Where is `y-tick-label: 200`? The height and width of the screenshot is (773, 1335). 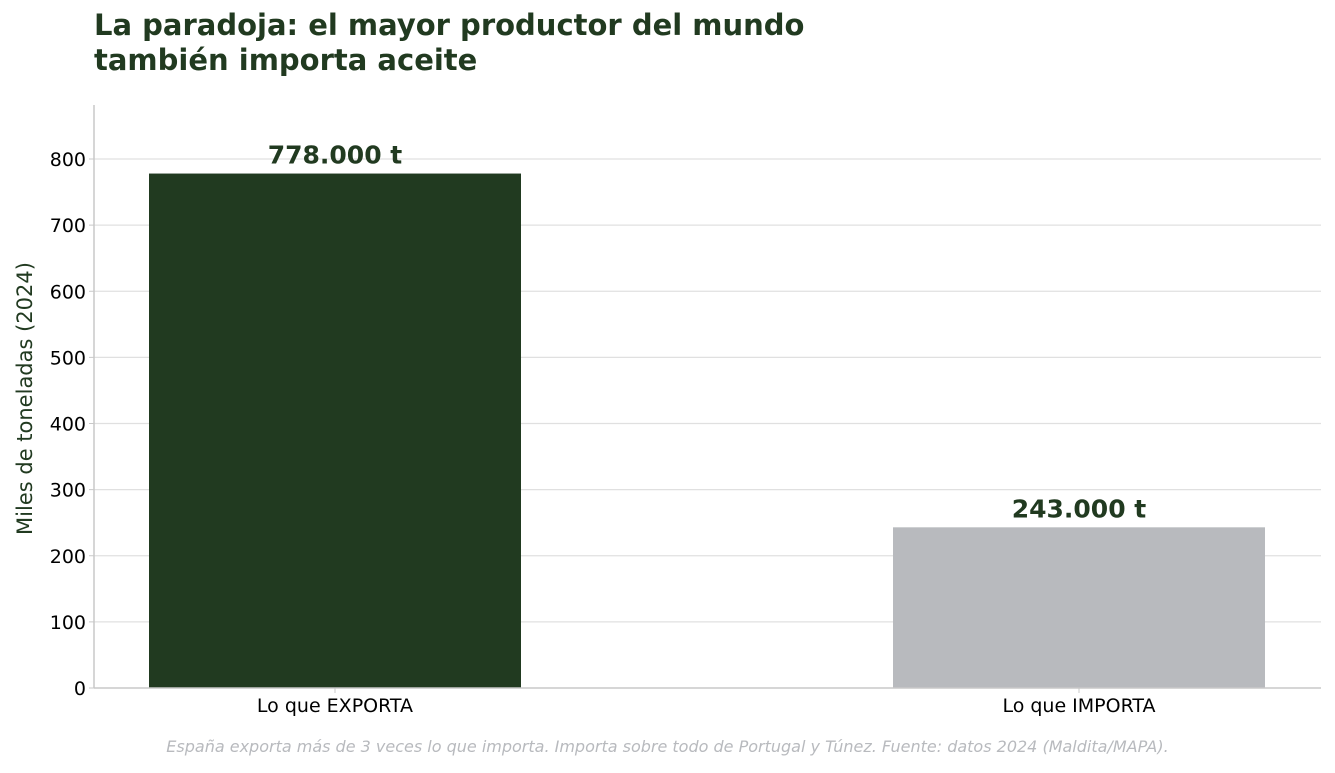
y-tick-label: 200 is located at coordinates (68, 557).